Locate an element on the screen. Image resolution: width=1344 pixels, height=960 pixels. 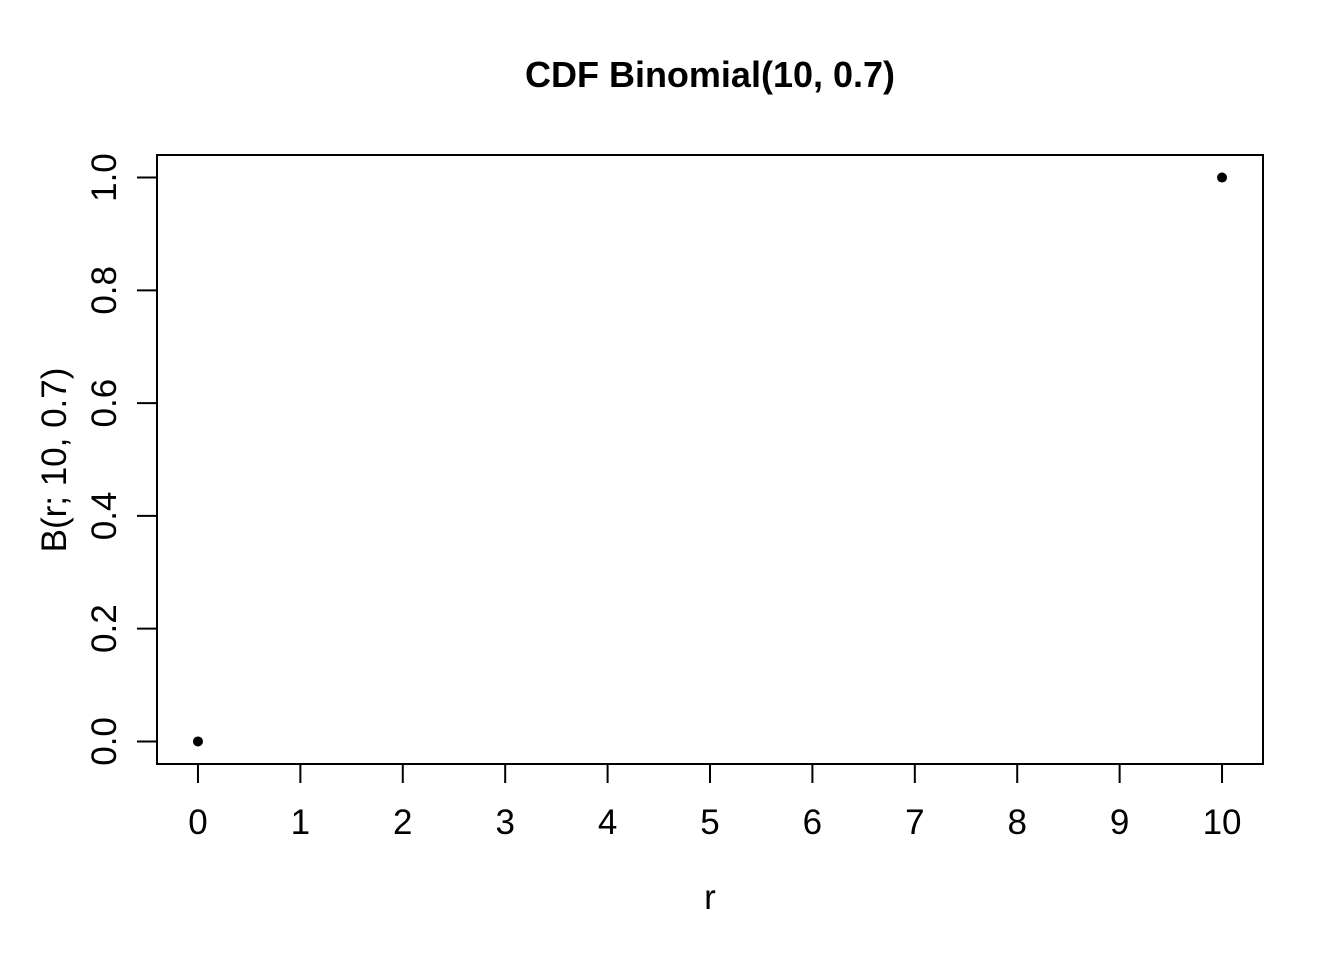
y-tick-label: 0.0 is located at coordinates (104, 741).